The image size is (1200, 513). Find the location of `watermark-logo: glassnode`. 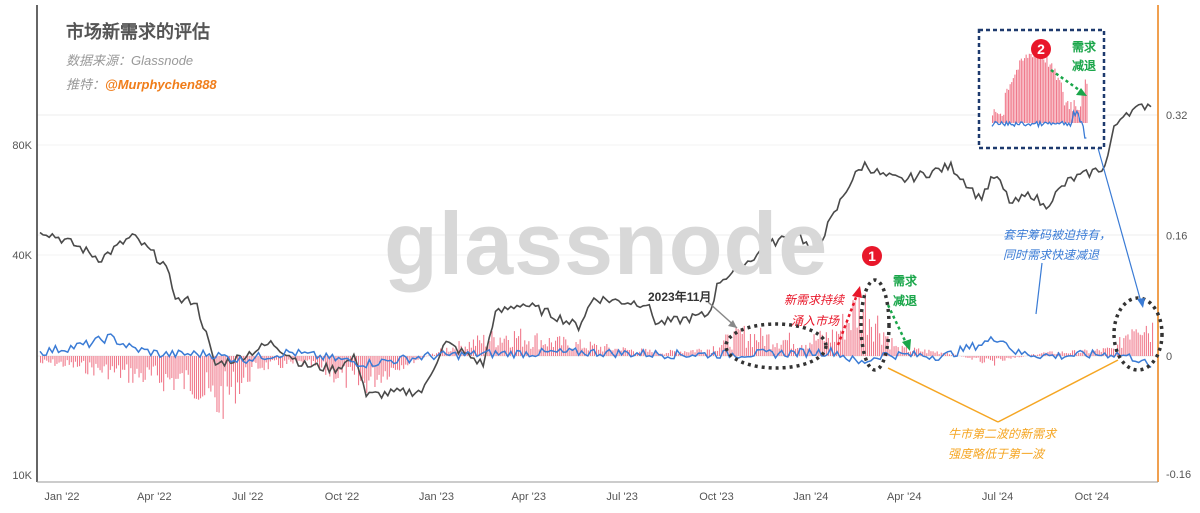

watermark-logo: glassnode is located at coordinates (606, 243).